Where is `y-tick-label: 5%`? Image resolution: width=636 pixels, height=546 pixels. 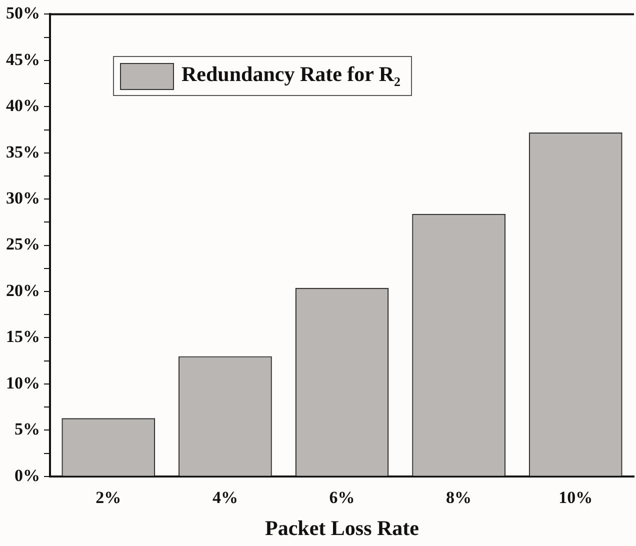
y-tick-label: 5% is located at coordinates (27, 429).